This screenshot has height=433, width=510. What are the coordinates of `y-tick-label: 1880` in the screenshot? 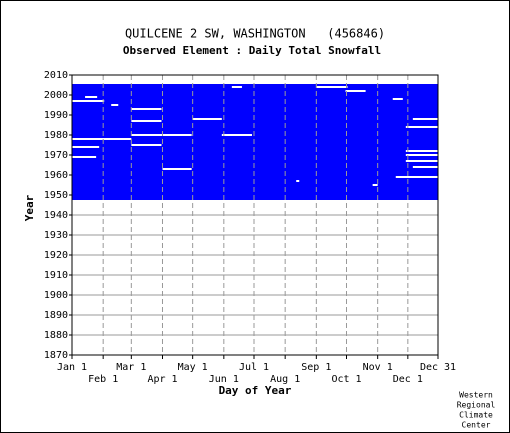 It's located at (56, 335).